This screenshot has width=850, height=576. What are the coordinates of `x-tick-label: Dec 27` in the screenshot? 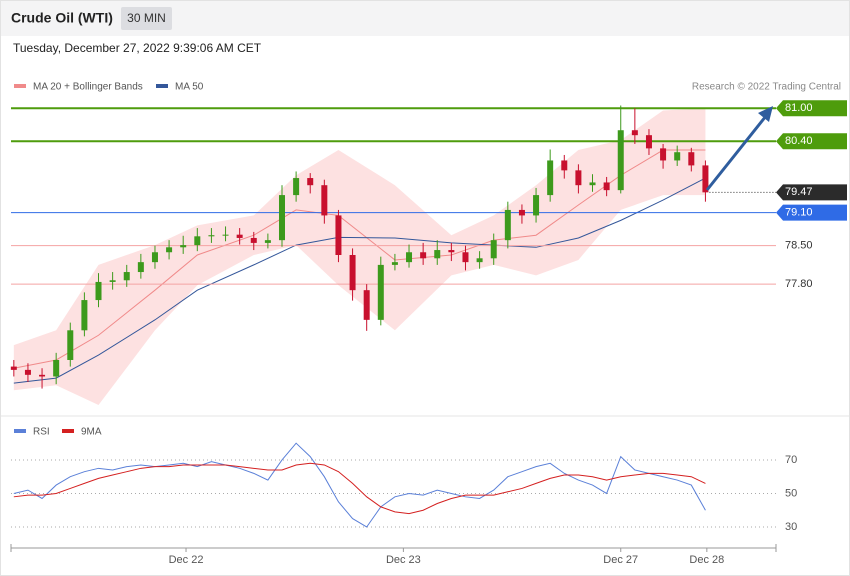 It's located at (620, 560).